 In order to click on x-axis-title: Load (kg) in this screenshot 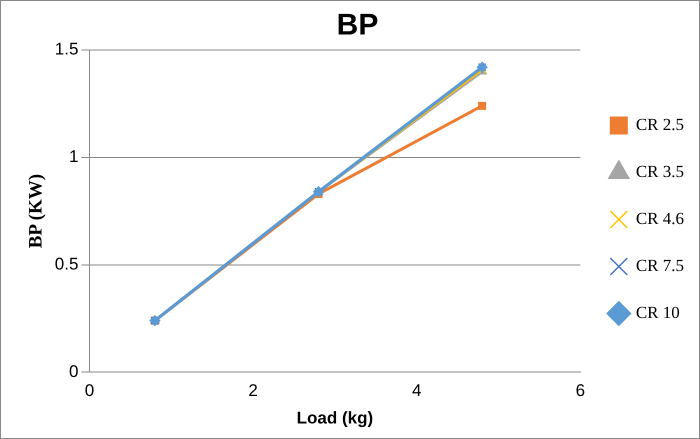, I will do `click(335, 418)`.